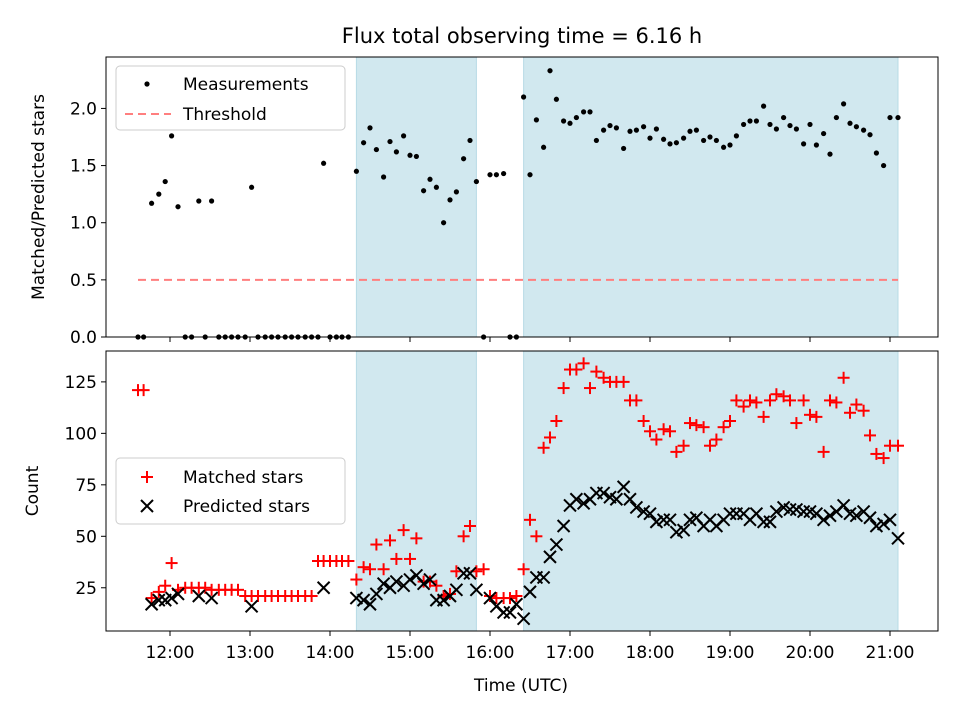 The image size is (960, 720). Describe the element at coordinates (530, 339) in the screenshot. I see `top-x-ticks` at that location.